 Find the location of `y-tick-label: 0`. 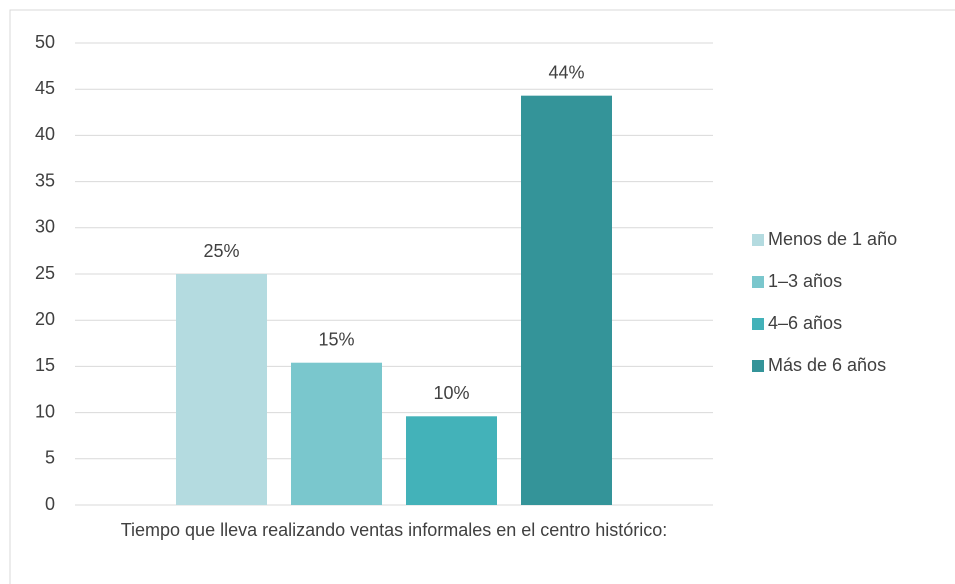

y-tick-label: 0 is located at coordinates (50, 504).